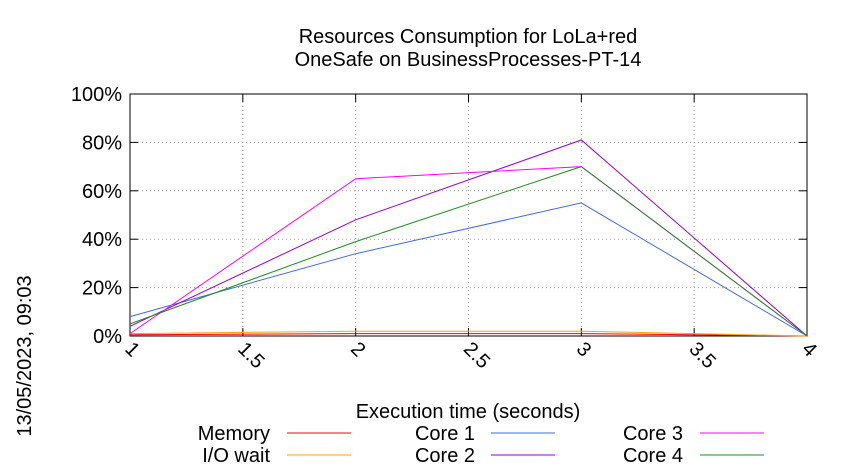 The height and width of the screenshot is (475, 850). I want to click on y-tick-label: 0%, so click(107, 337).